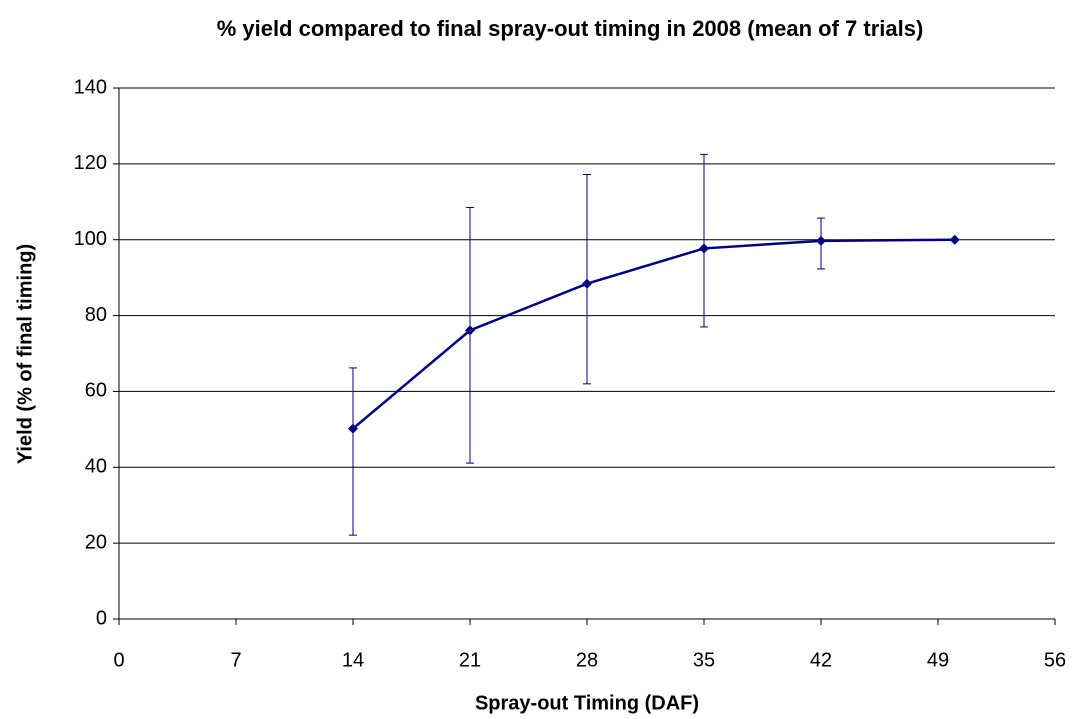 This screenshot has height=719, width=1087. I want to click on x-tick-label: 56, so click(1055, 660).